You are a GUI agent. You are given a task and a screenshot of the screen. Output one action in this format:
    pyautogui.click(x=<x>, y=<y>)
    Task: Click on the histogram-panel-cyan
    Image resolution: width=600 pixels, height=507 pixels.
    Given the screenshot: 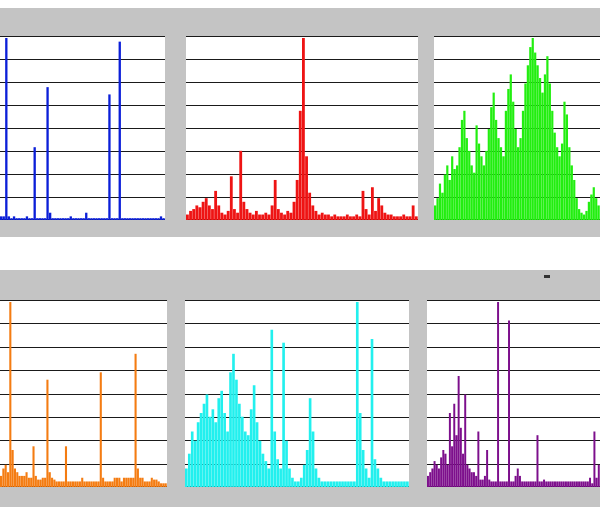 What is the action you would take?
    pyautogui.click(x=297, y=393)
    